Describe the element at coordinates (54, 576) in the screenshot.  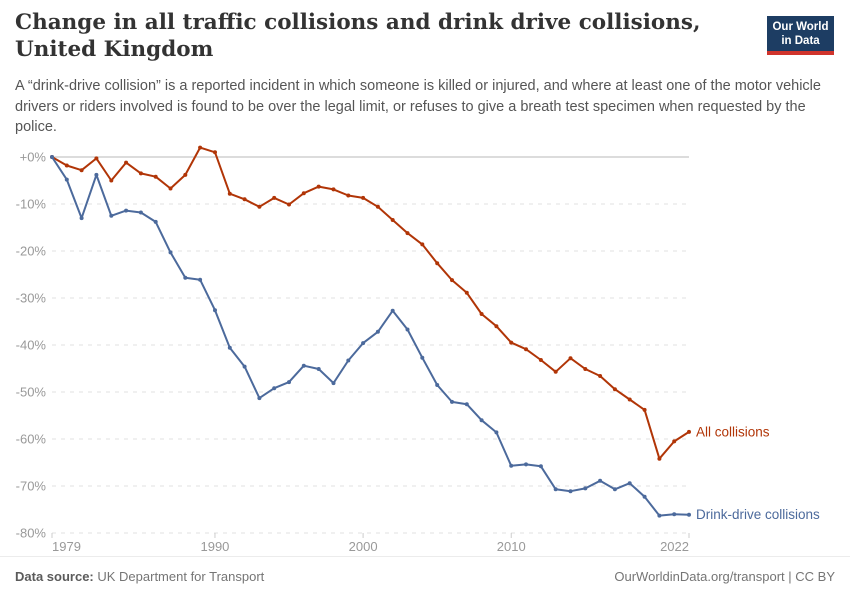
I see `data-source-label: Data source:` at that location.